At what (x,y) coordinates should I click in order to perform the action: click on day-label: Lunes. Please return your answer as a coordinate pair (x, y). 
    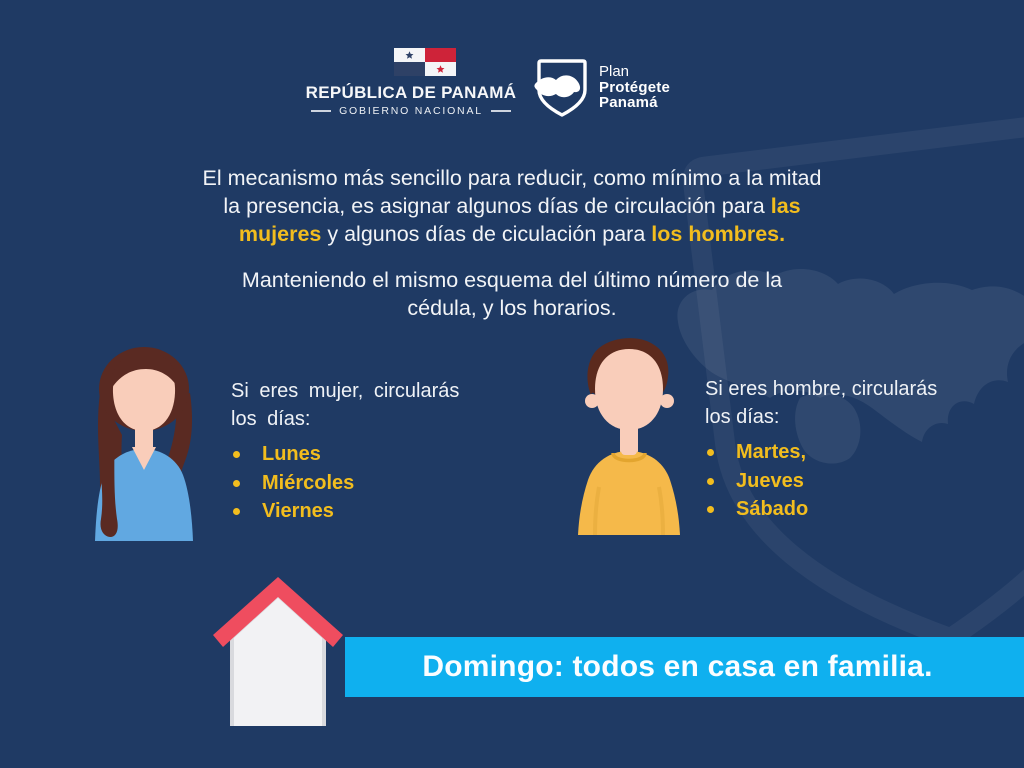
    Looking at the image, I should click on (291, 454).